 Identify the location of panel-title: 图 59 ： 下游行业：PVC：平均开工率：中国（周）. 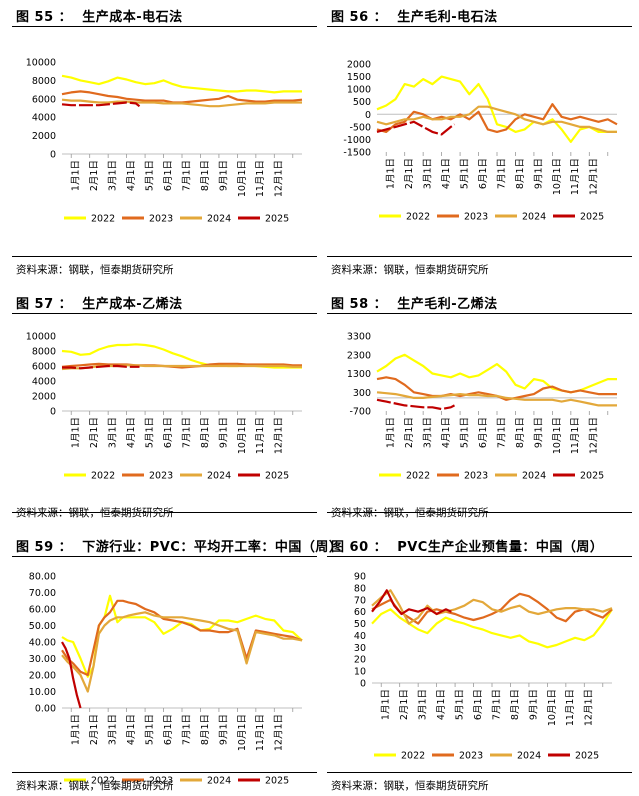
(179, 547).